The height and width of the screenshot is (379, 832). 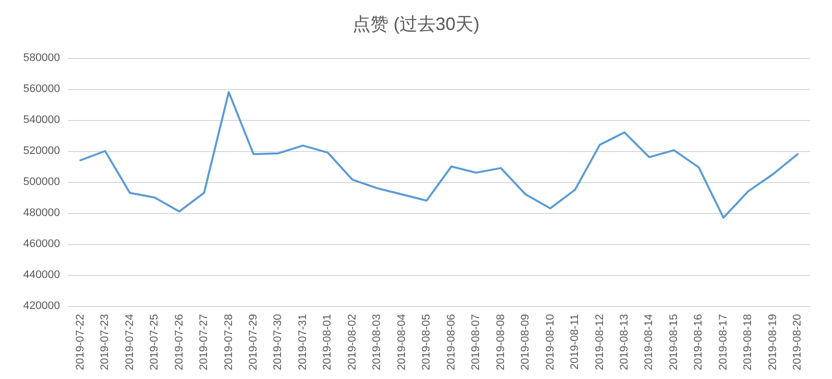 I want to click on x-tick-label: 2019-07-27, so click(x=204, y=342).